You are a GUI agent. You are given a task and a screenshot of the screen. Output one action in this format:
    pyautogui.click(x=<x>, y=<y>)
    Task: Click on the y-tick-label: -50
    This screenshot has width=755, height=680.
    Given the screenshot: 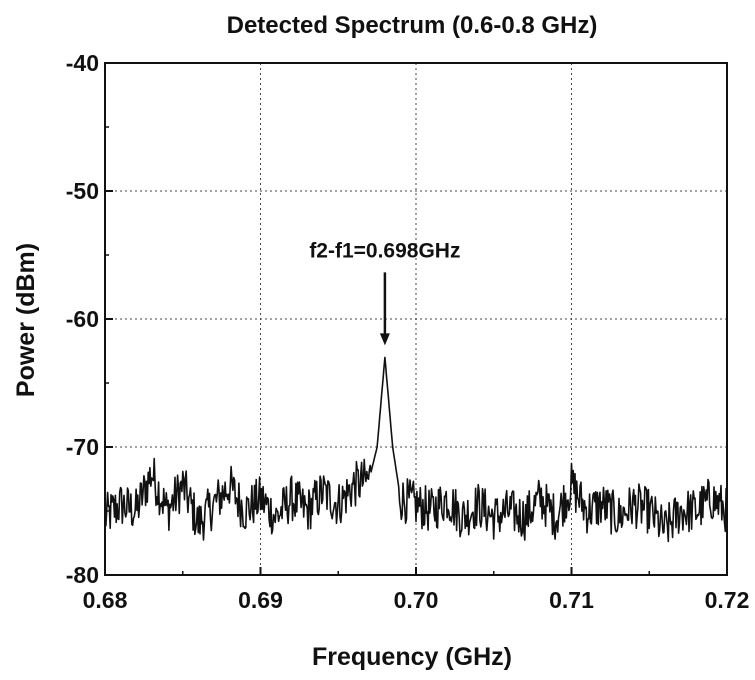 What is the action you would take?
    pyautogui.click(x=82, y=191)
    